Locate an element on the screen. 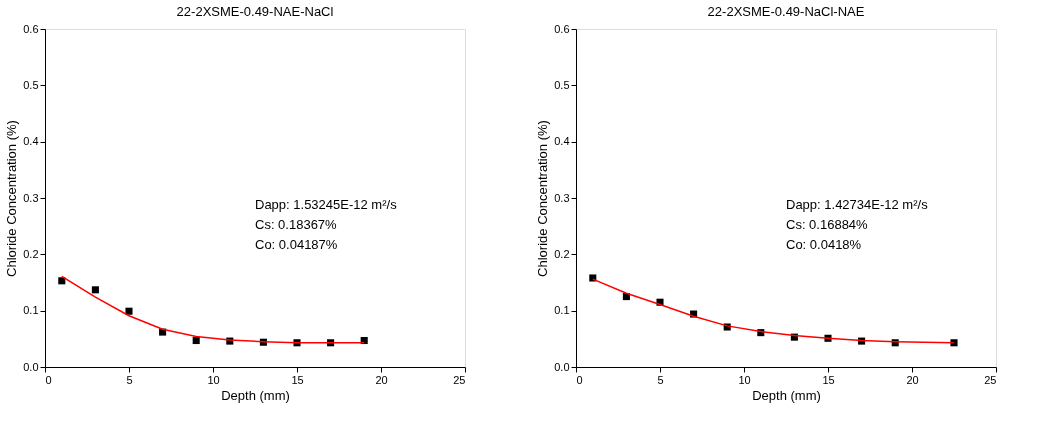 The width and height of the screenshot is (1050, 425). annotation: Dapp: 1.53245E-12 m²/s is located at coordinates (326, 204).